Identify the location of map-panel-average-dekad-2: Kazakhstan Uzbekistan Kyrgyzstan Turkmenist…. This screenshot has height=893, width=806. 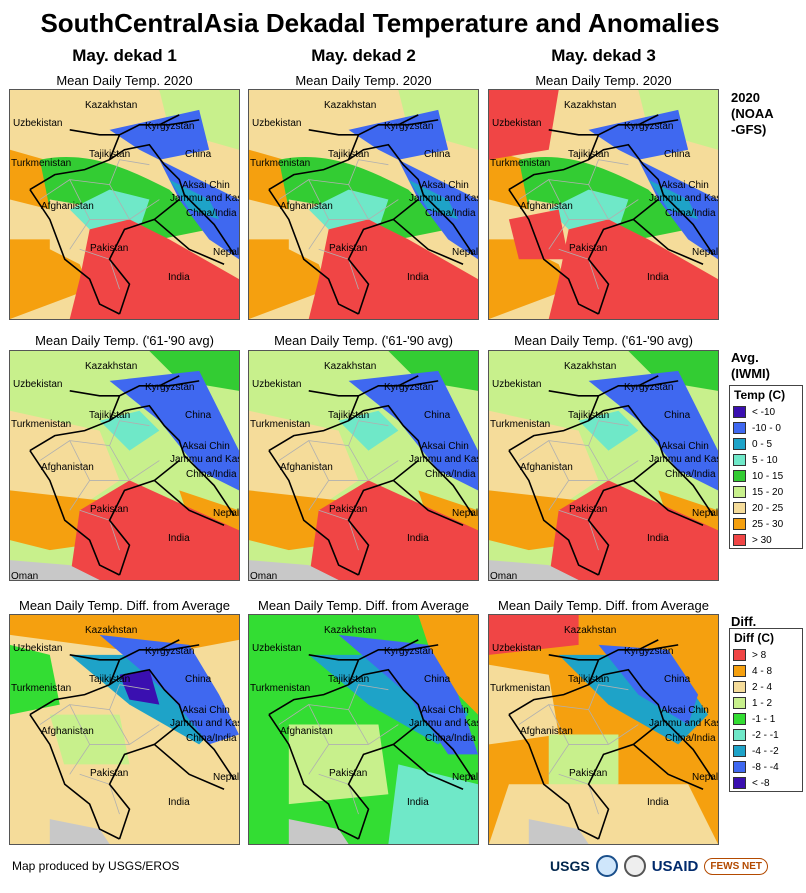
(363, 465).